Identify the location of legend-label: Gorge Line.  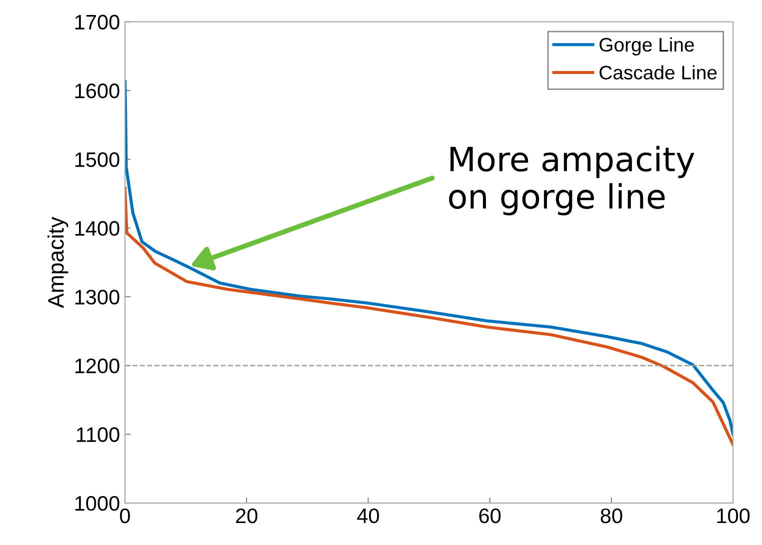
(647, 46).